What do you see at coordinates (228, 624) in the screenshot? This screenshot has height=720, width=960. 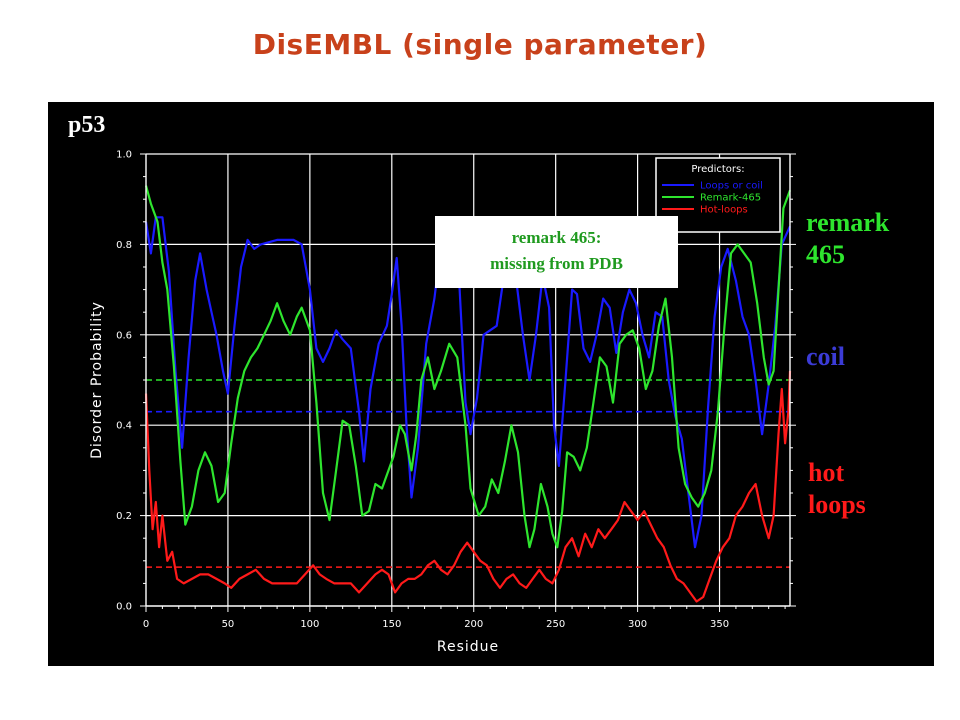 I see `x-tick-label: 50` at bounding box center [228, 624].